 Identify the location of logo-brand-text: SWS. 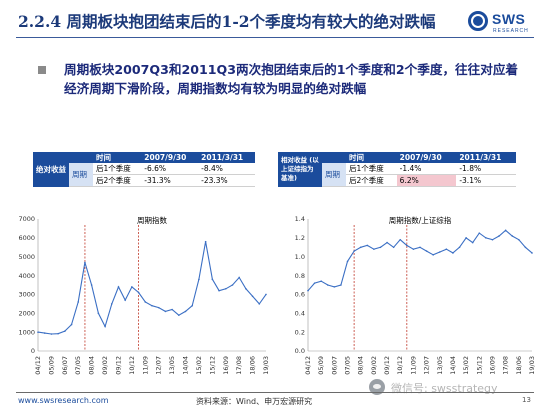
(509, 19).